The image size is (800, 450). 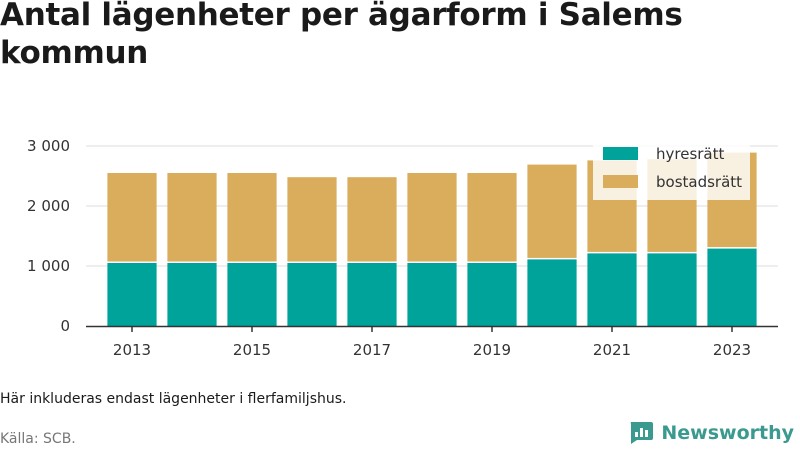 What do you see at coordinates (727, 433) in the screenshot?
I see `brand-name: Newsworthy` at bounding box center [727, 433].